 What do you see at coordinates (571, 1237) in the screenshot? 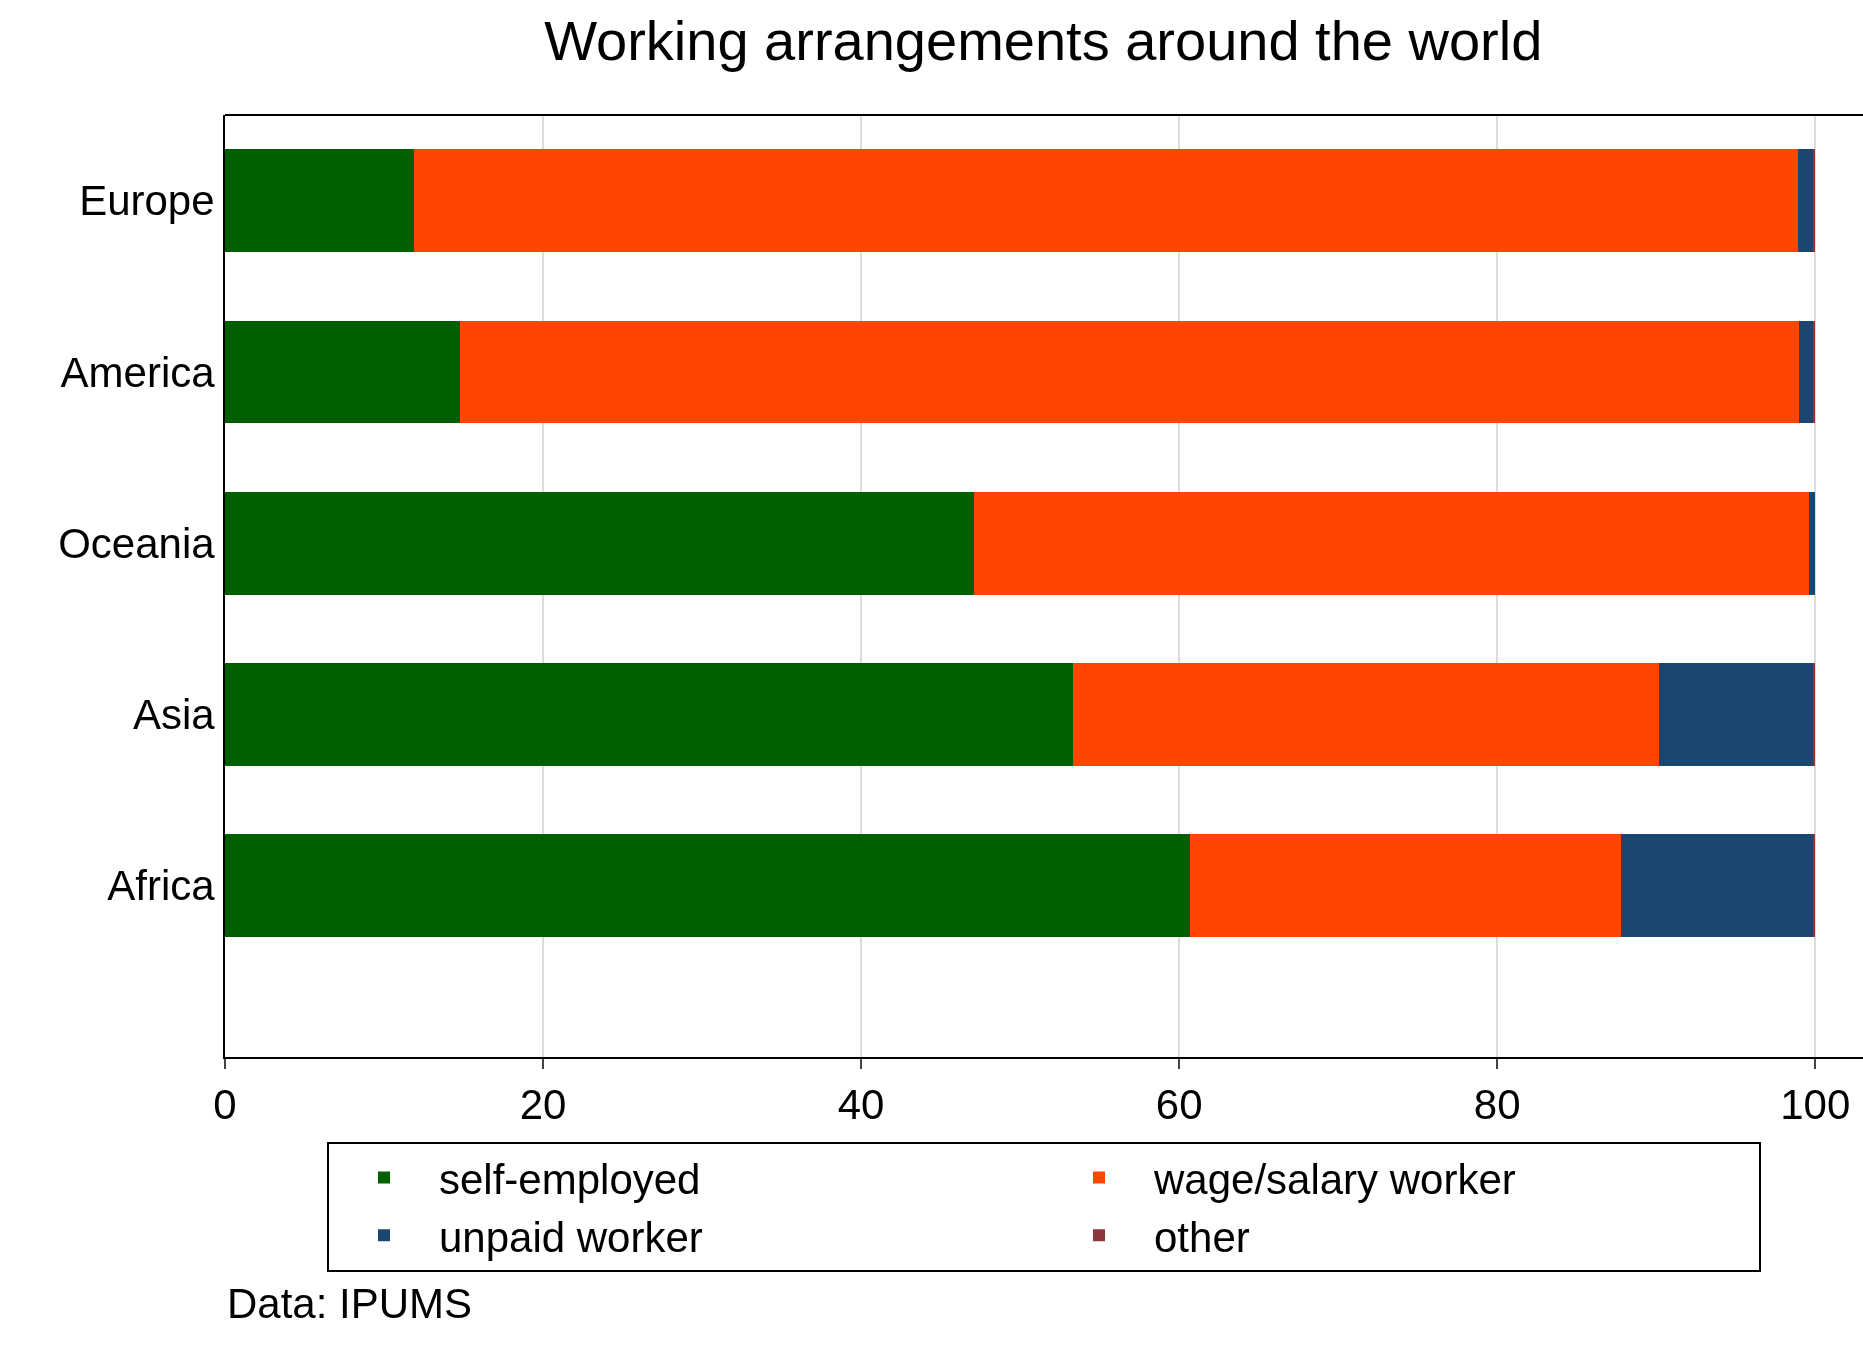
I see `legend-label: unpaid worker` at bounding box center [571, 1237].